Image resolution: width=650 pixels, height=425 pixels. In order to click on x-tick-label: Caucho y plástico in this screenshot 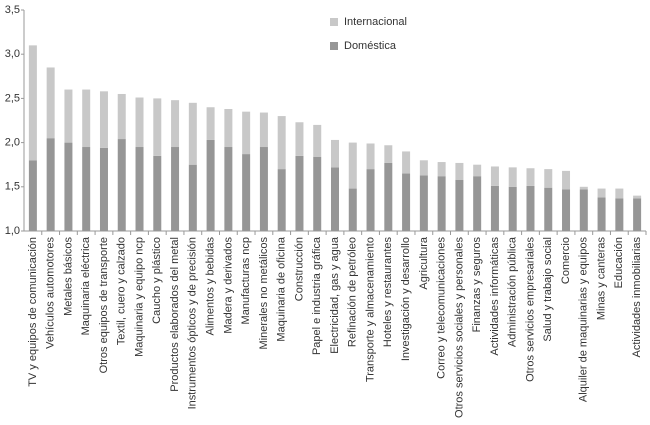, I will do `click(157, 280)`.